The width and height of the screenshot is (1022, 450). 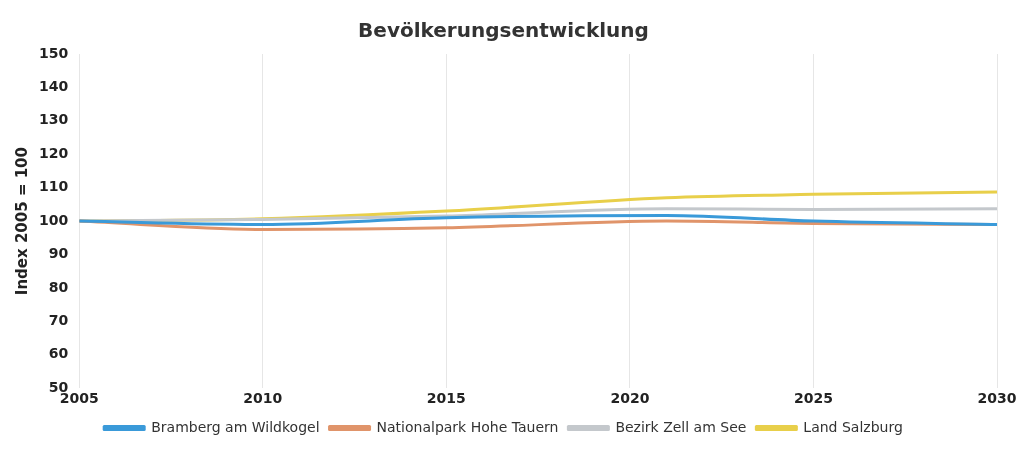 What do you see at coordinates (853, 426) in the screenshot?
I see `legend-label: Land Salzburg` at bounding box center [853, 426].